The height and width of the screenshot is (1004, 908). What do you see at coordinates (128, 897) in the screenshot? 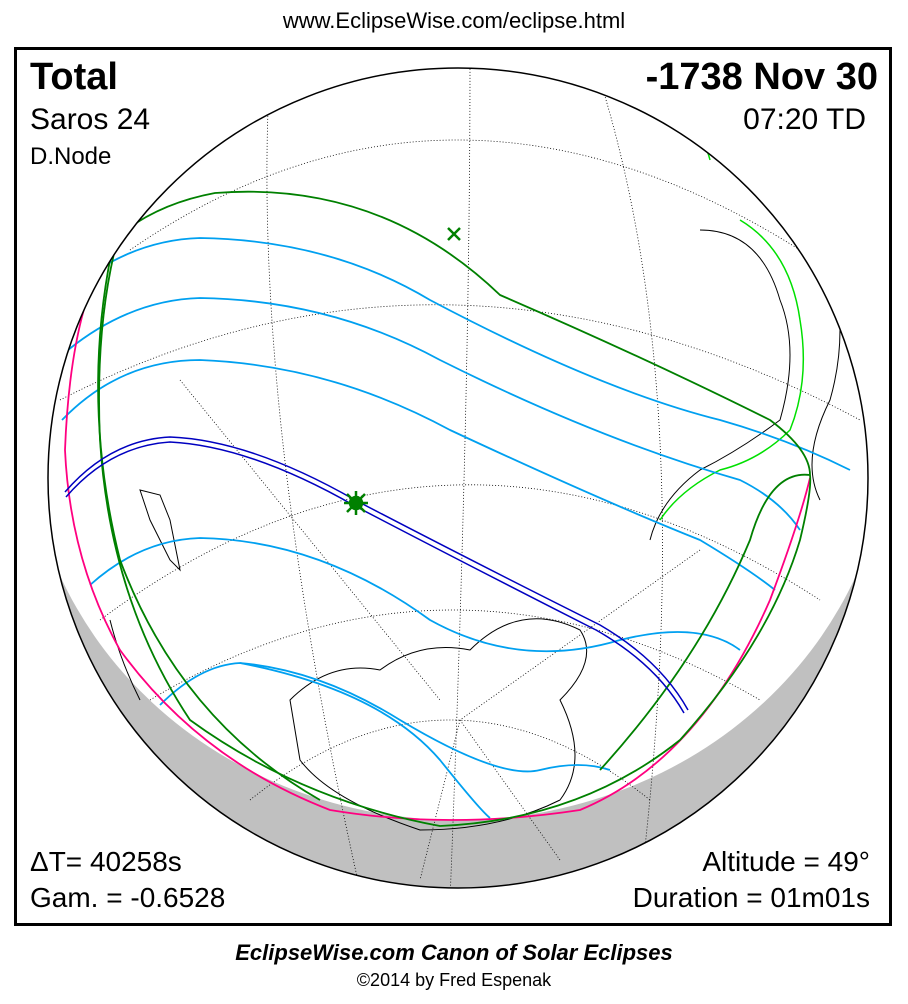
I see `gamma: Gam. = -0.6528` at bounding box center [128, 897].